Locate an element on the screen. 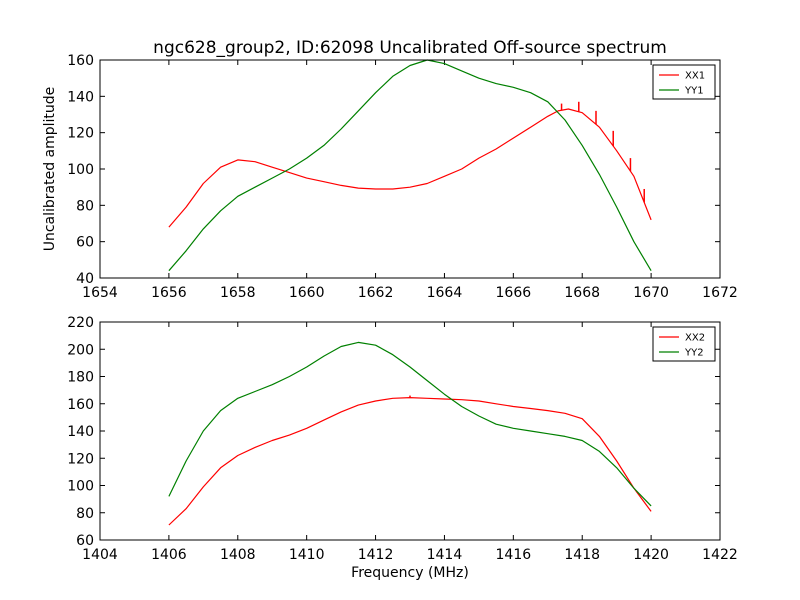  x-tick-label: 1656 is located at coordinates (169, 293).